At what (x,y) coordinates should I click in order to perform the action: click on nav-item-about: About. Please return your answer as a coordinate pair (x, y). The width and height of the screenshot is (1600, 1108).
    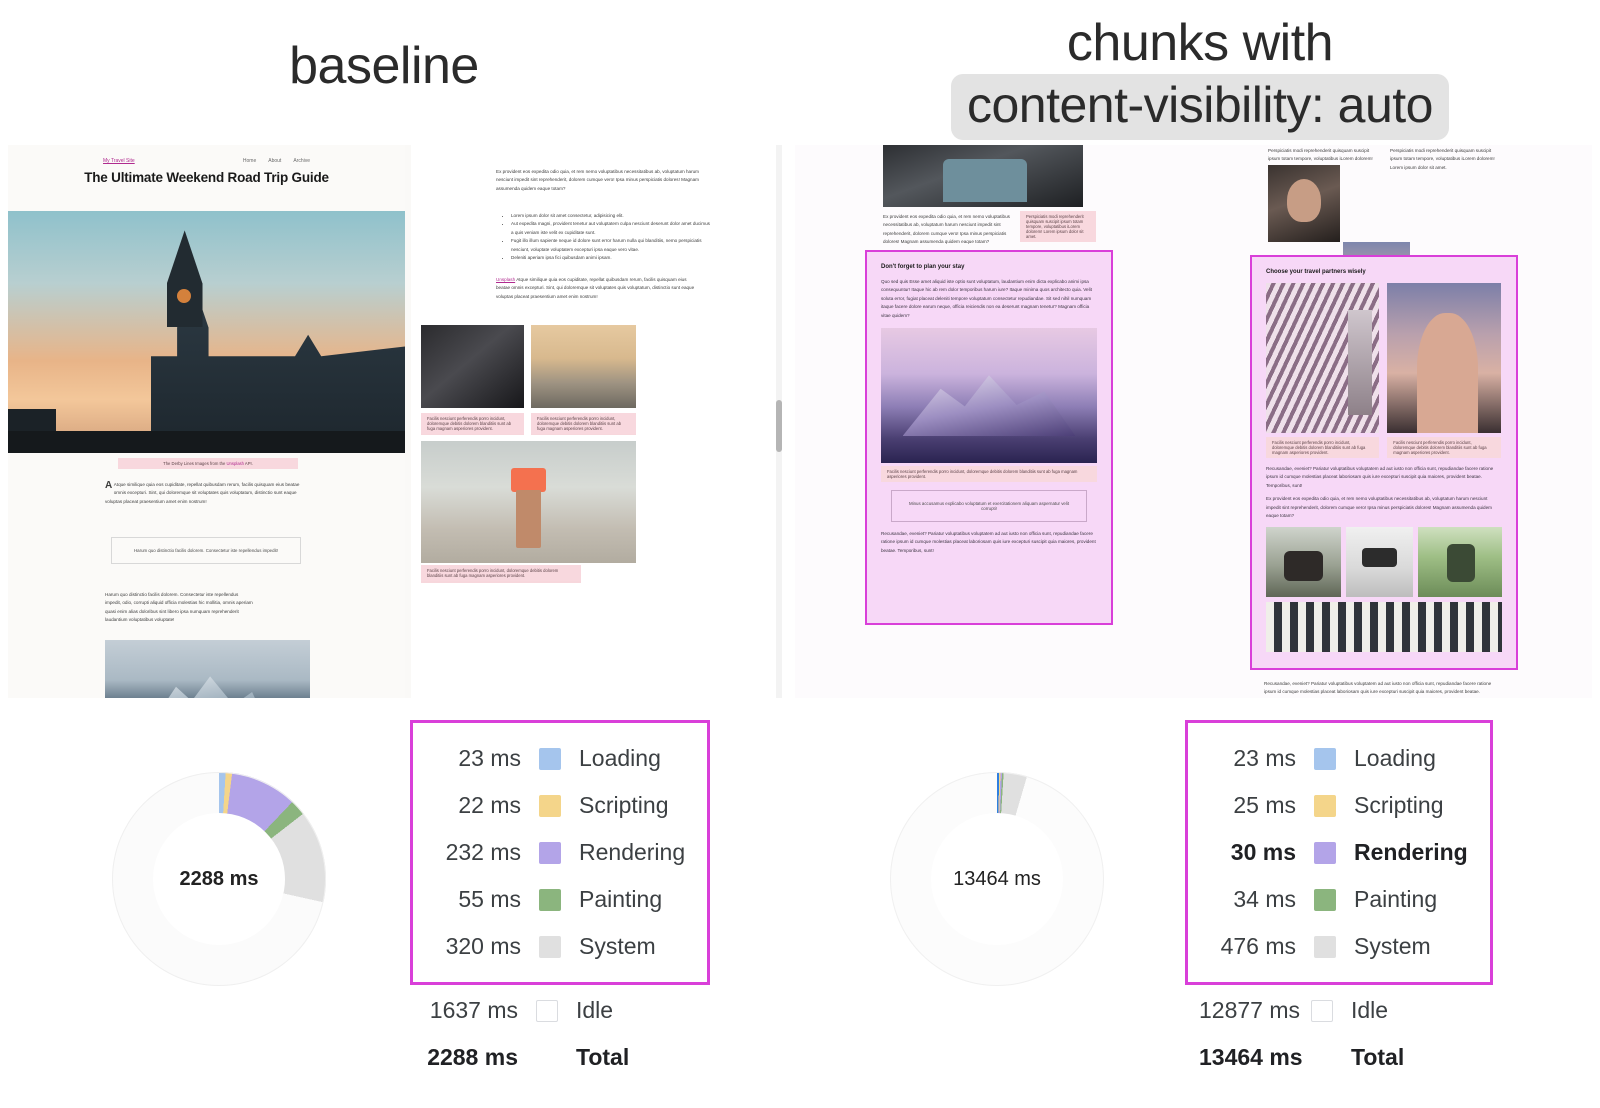
    Looking at the image, I should click on (275, 161).